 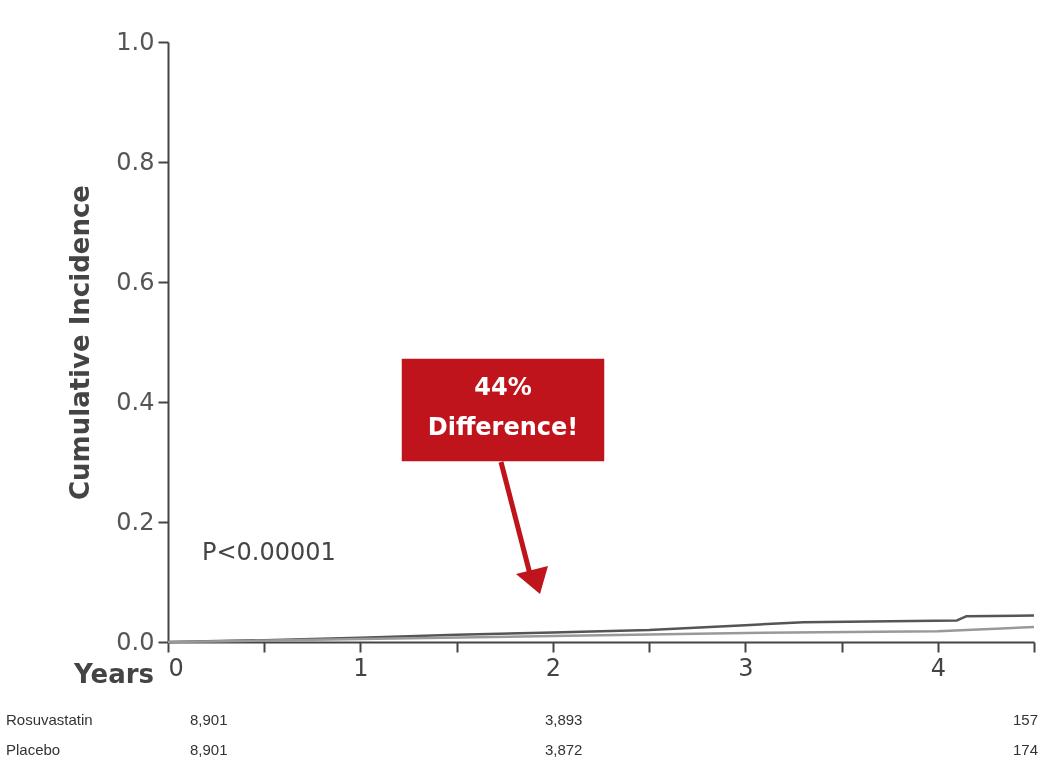 I want to click on y-tick-label: 0.8, so click(x=135, y=161).